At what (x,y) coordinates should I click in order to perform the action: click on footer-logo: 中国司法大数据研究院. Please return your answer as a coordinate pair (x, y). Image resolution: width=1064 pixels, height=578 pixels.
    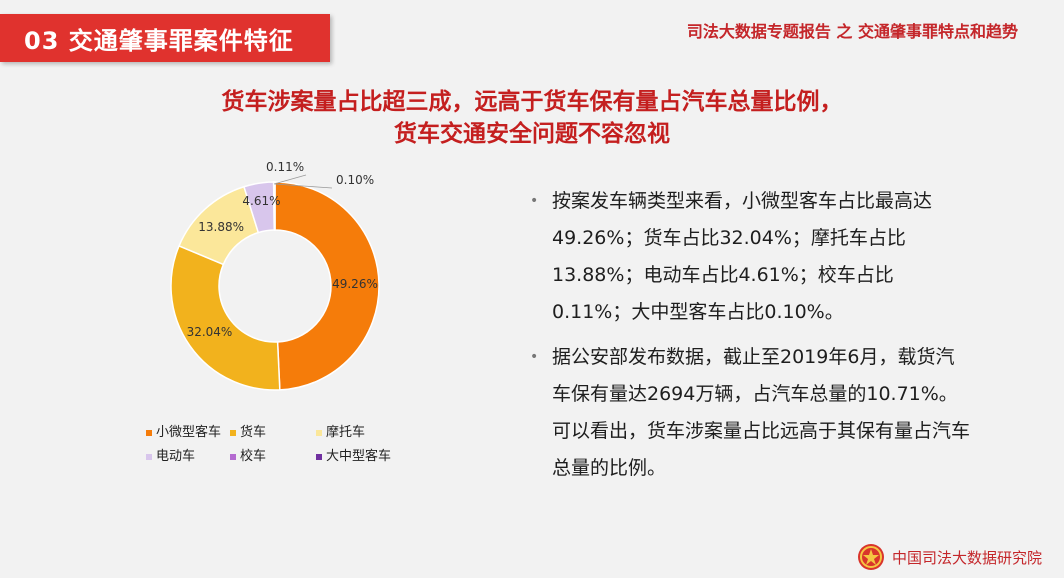
    Looking at the image, I should click on (949, 557).